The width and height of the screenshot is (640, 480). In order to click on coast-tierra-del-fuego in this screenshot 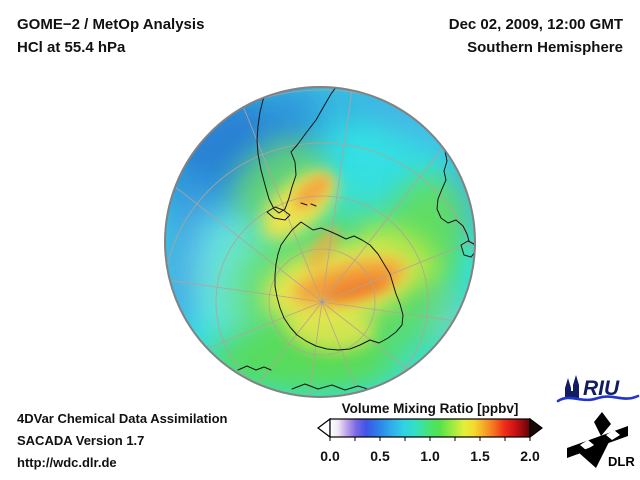, I will do `click(278, 213)`.